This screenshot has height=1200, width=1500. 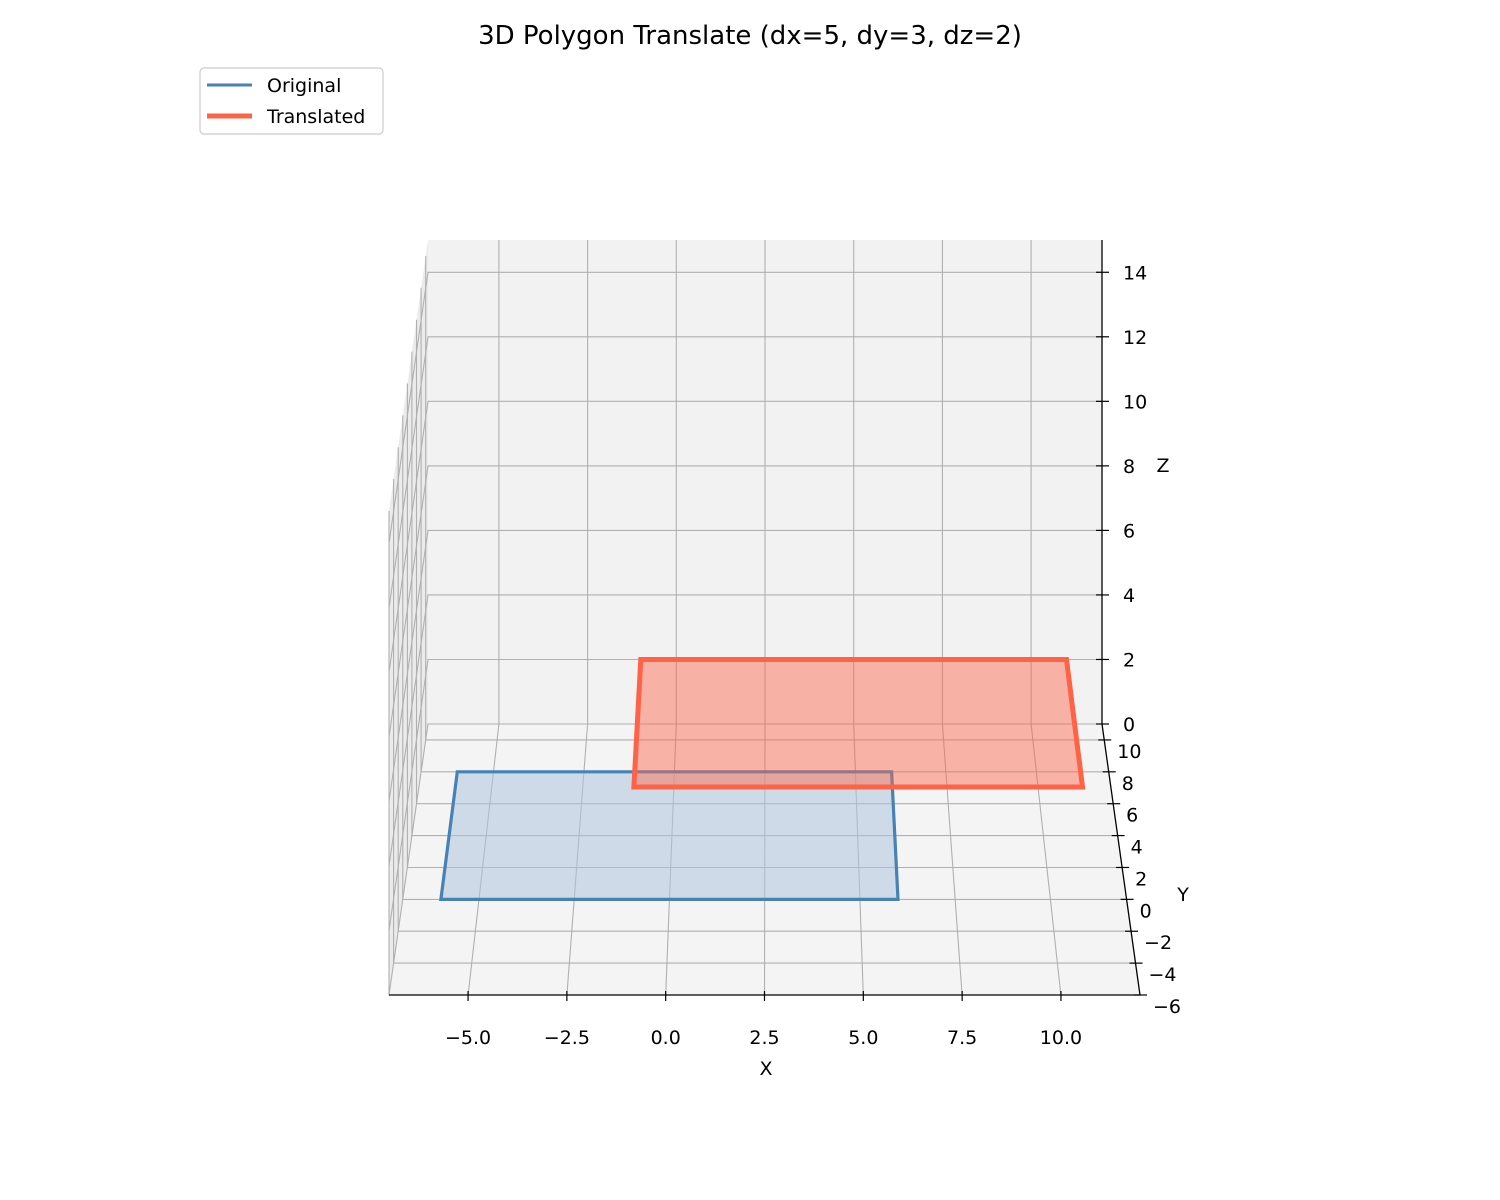 What do you see at coordinates (1135, 273) in the screenshot?
I see `z-tick-label: 14` at bounding box center [1135, 273].